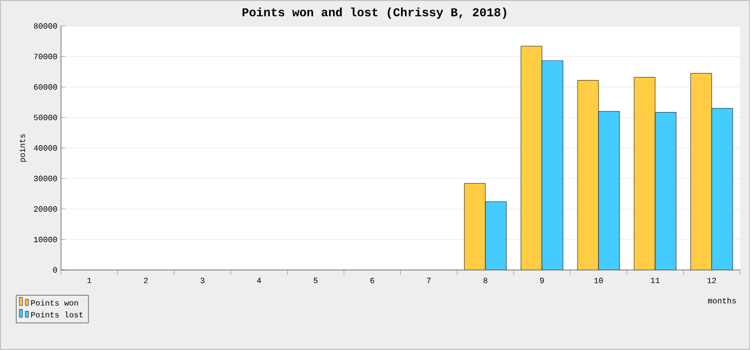  What do you see at coordinates (45, 57) in the screenshot?
I see `y-tick-label: 70000` at bounding box center [45, 57].